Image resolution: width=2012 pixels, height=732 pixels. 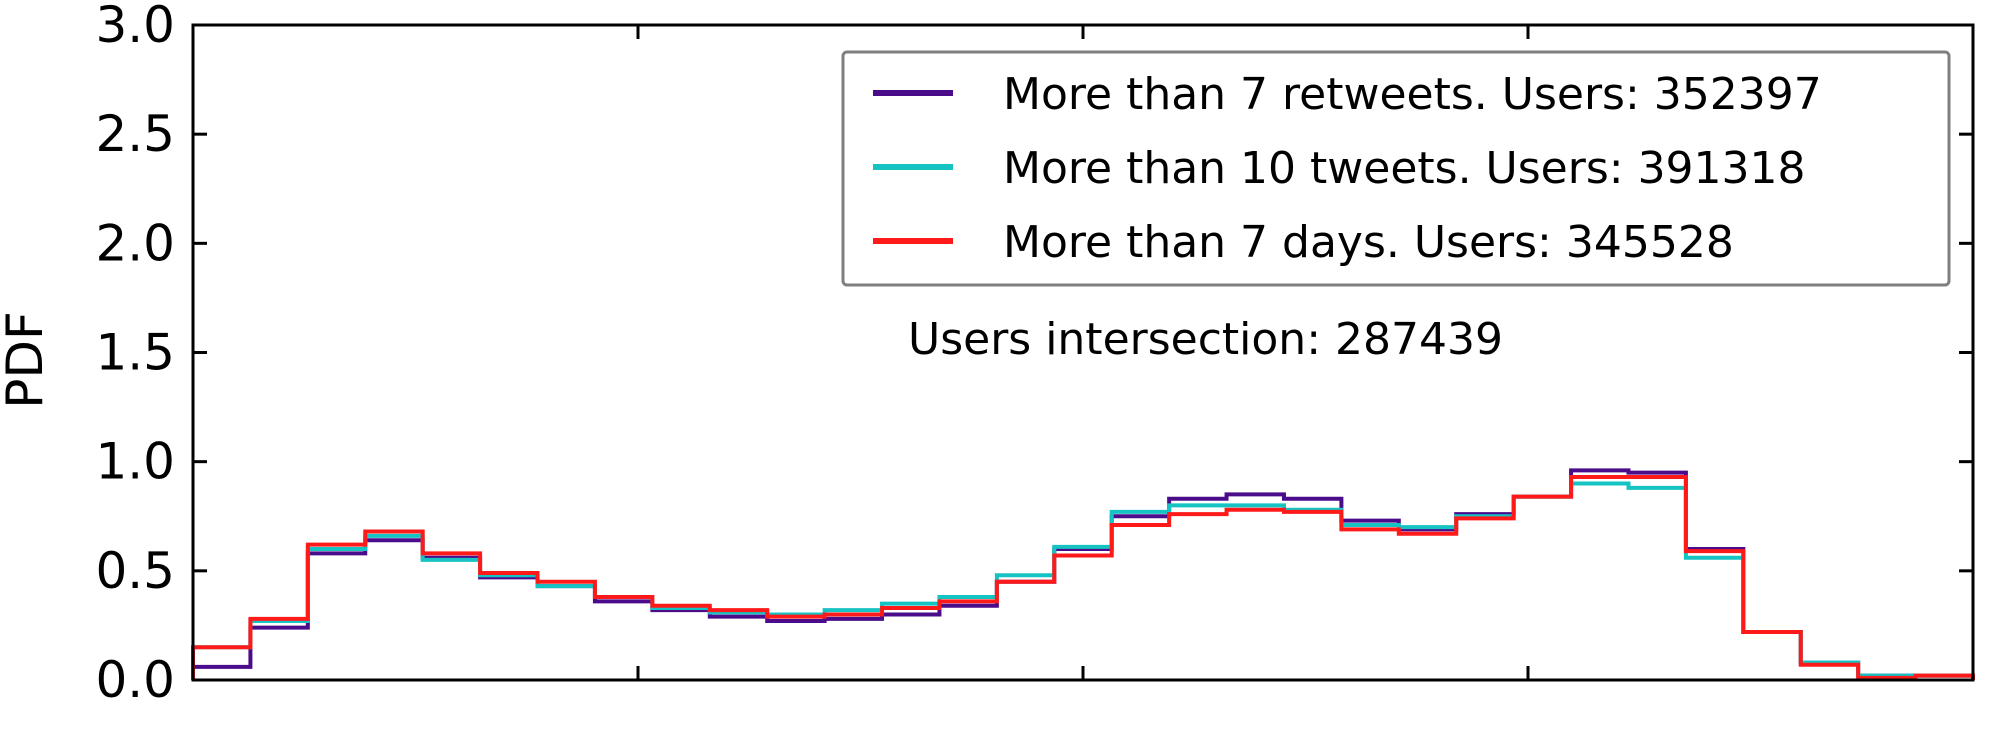 What do you see at coordinates (135, 243) in the screenshot?
I see `y-tick-label: 2.0` at bounding box center [135, 243].